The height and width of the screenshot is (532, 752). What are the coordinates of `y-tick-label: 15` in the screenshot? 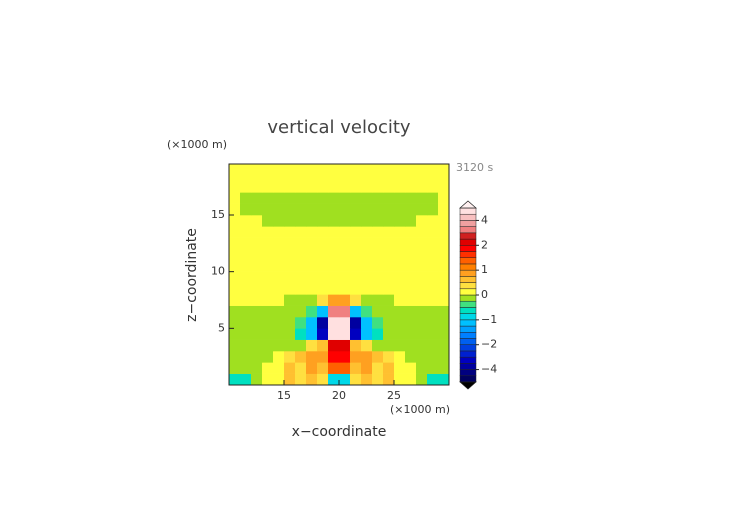 It's located at (218, 214).